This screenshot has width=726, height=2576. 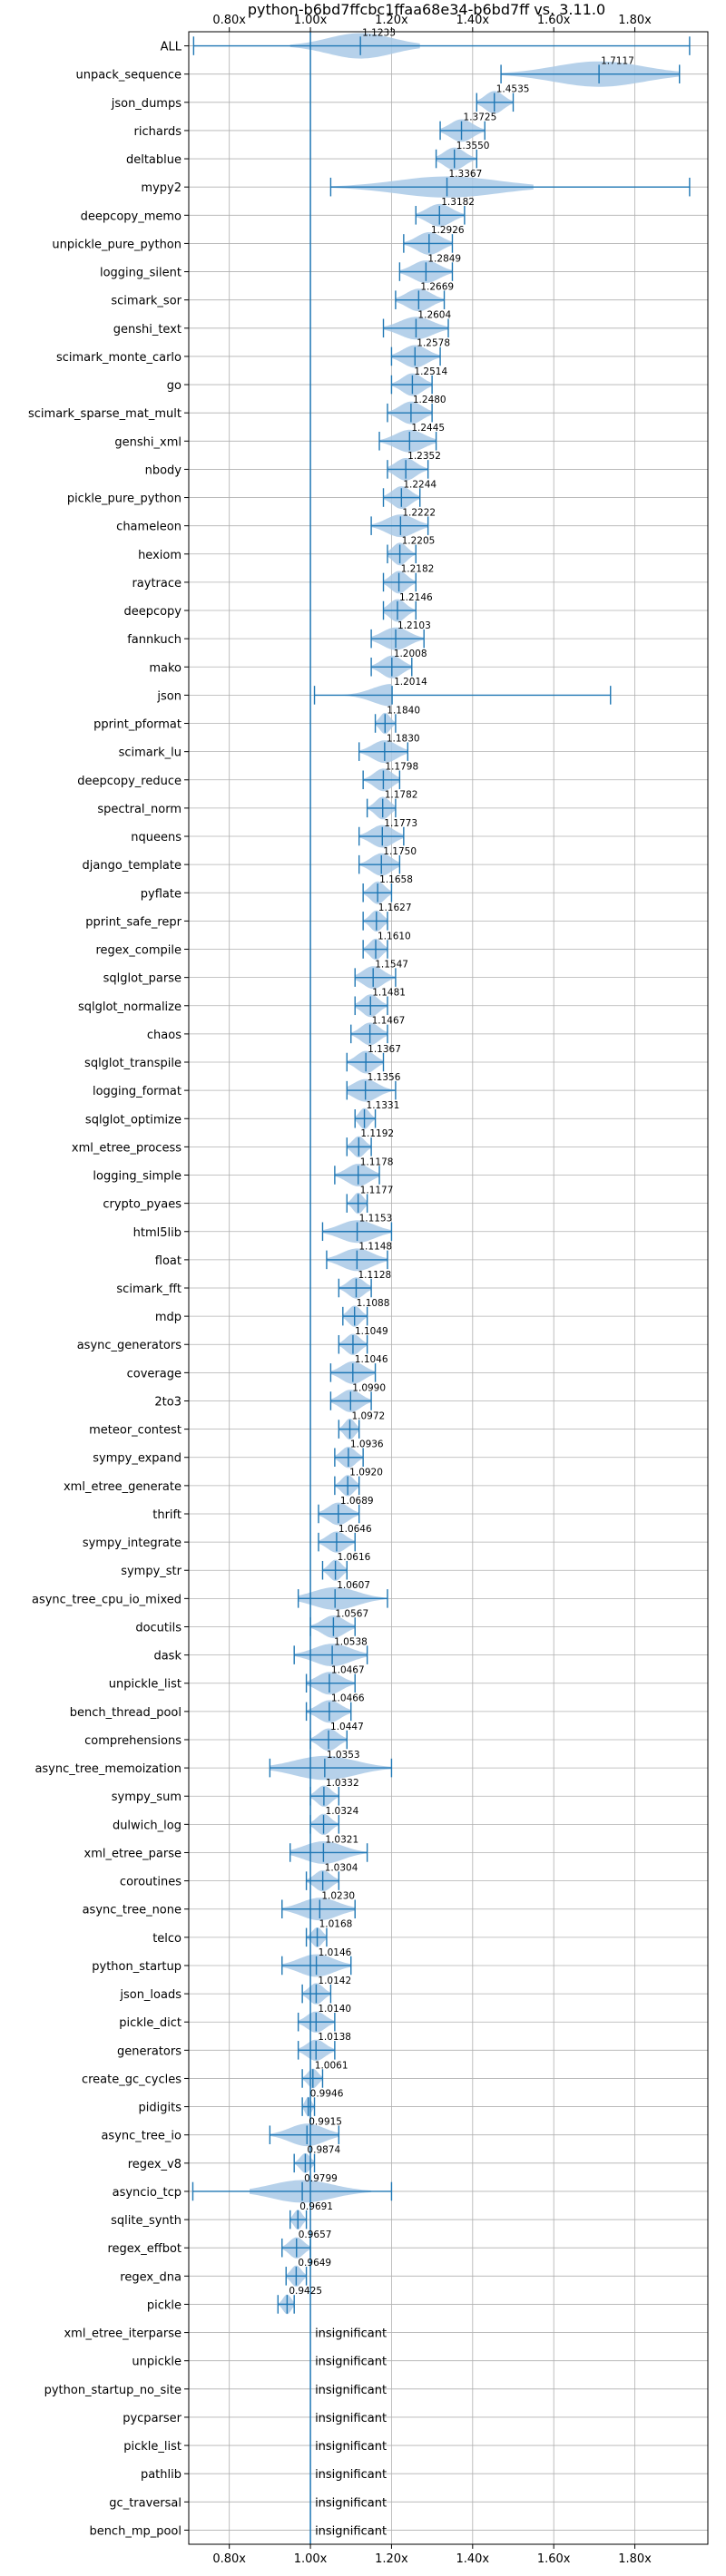 I want to click on x-tick-label-top: 0.80x, so click(x=229, y=20).